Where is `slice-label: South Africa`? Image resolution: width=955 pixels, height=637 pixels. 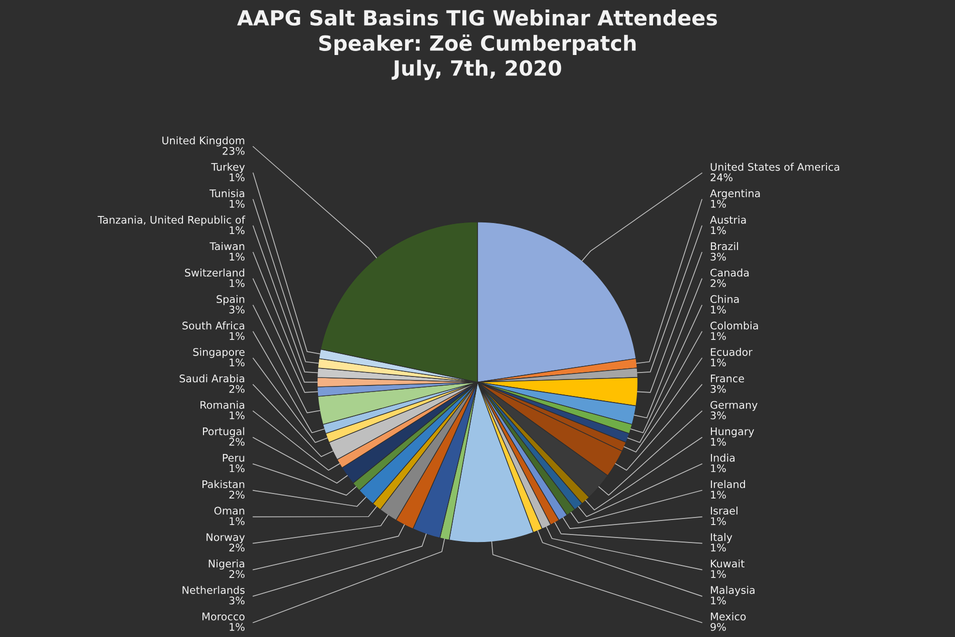
slice-label: South Africa is located at coordinates (213, 325).